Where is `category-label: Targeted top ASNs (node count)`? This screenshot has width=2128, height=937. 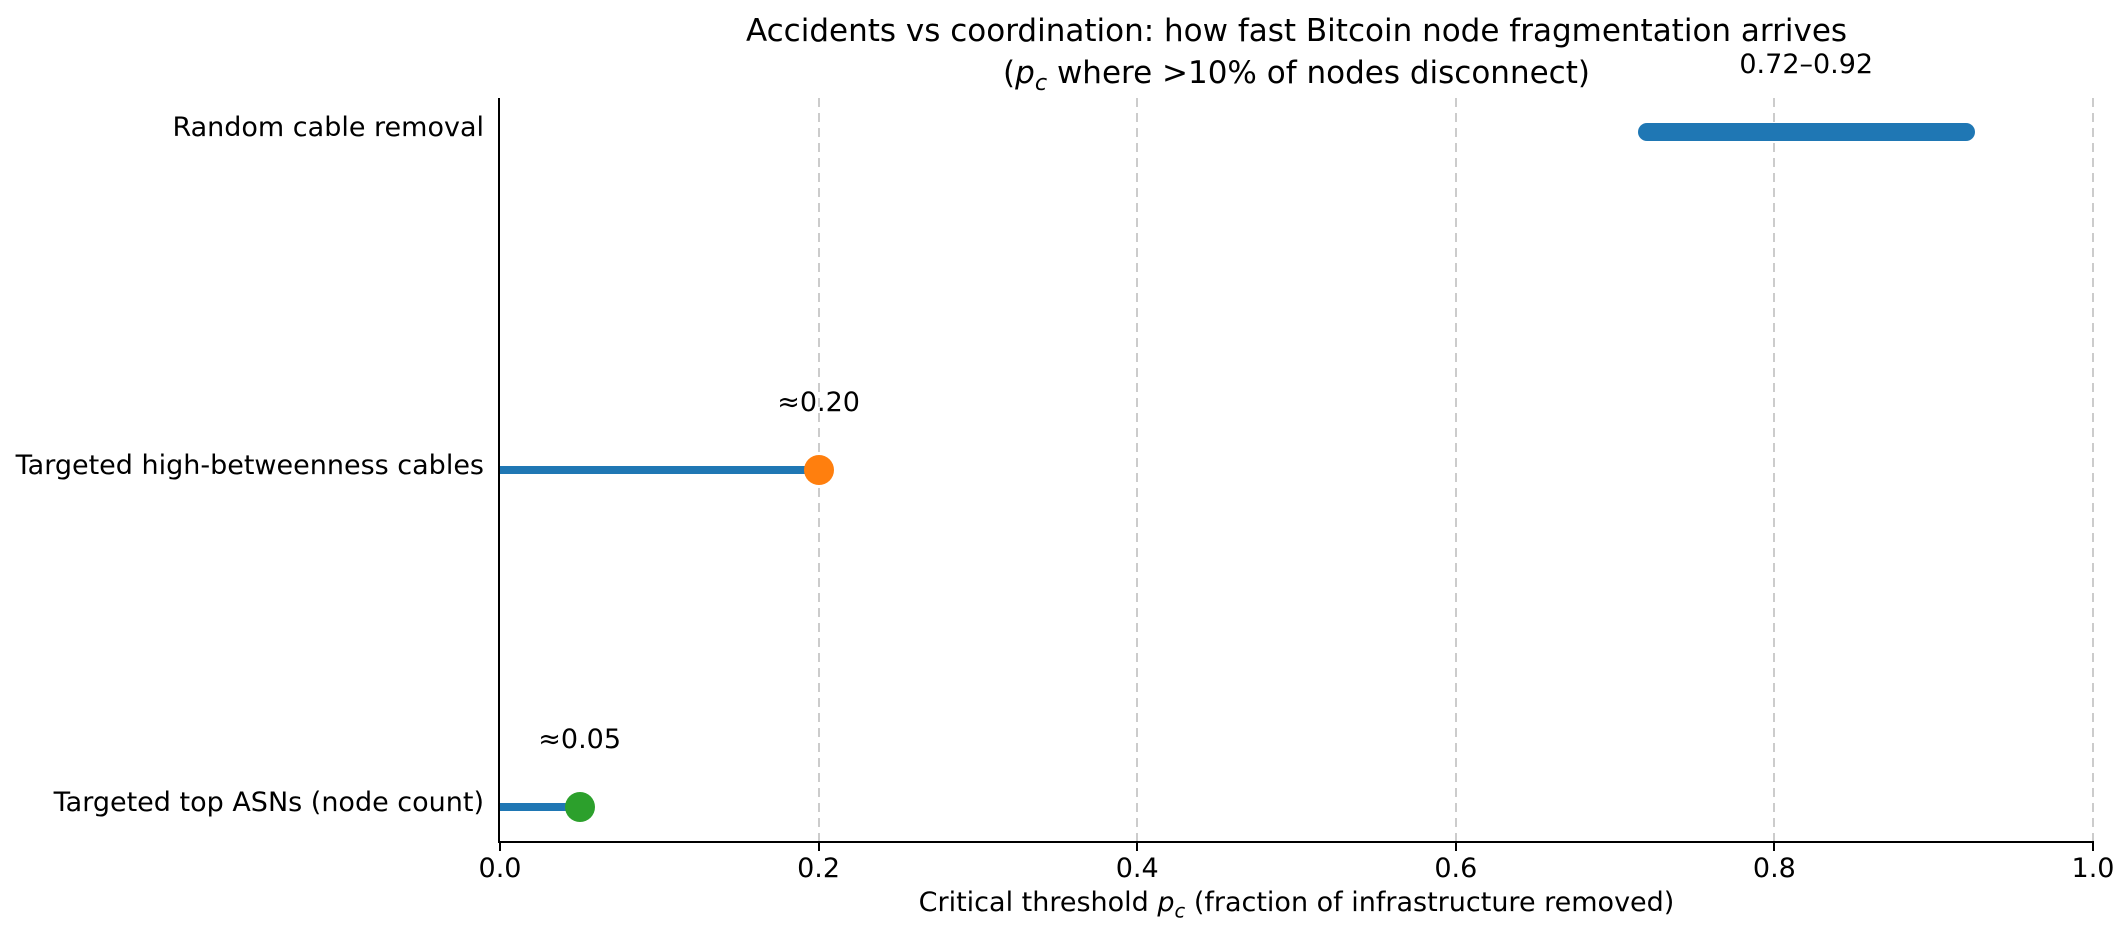 category-label: Targeted top ASNs (node count) is located at coordinates (268, 803).